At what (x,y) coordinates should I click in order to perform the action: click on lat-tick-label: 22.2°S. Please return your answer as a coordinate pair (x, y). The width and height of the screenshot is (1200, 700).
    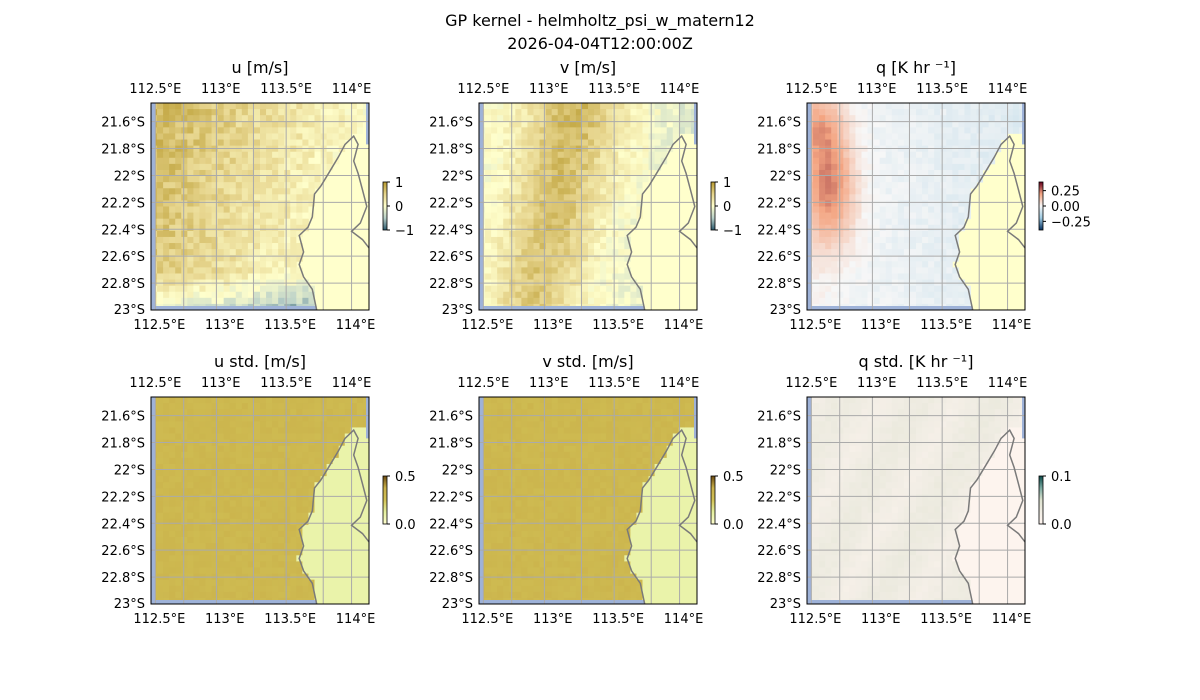
    Looking at the image, I should click on (123, 497).